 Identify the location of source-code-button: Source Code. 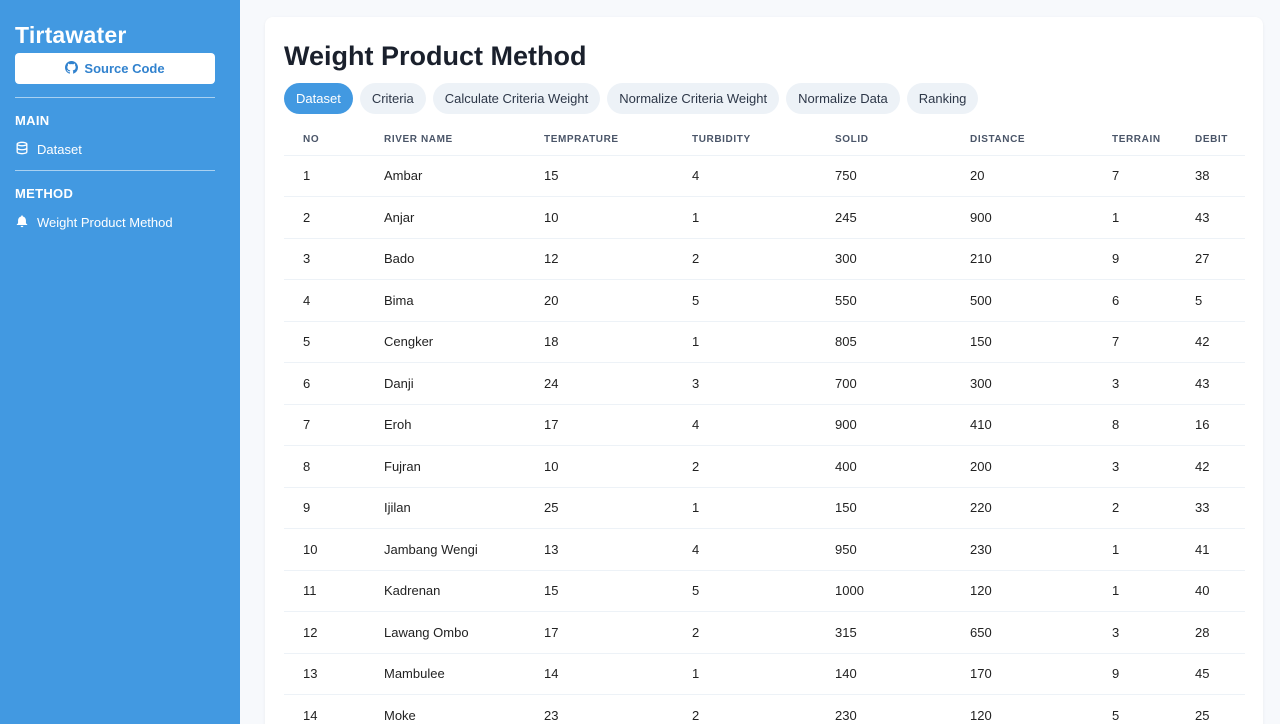
(115, 68).